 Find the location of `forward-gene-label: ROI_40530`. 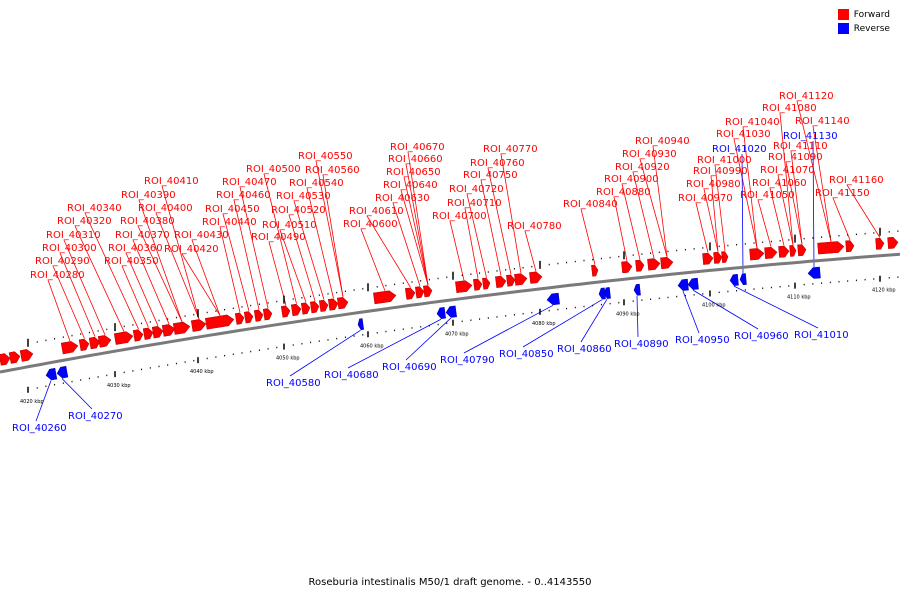

forward-gene-label: ROI_40530 is located at coordinates (303, 196).